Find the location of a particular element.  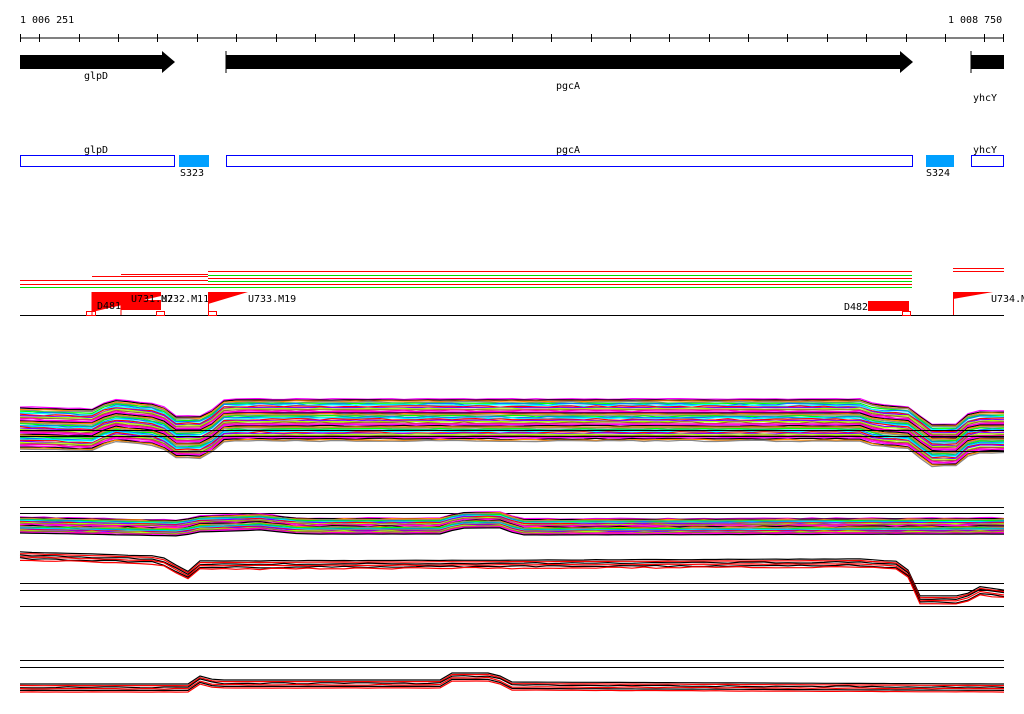

segment-S324: S324 is located at coordinates (940, 167).